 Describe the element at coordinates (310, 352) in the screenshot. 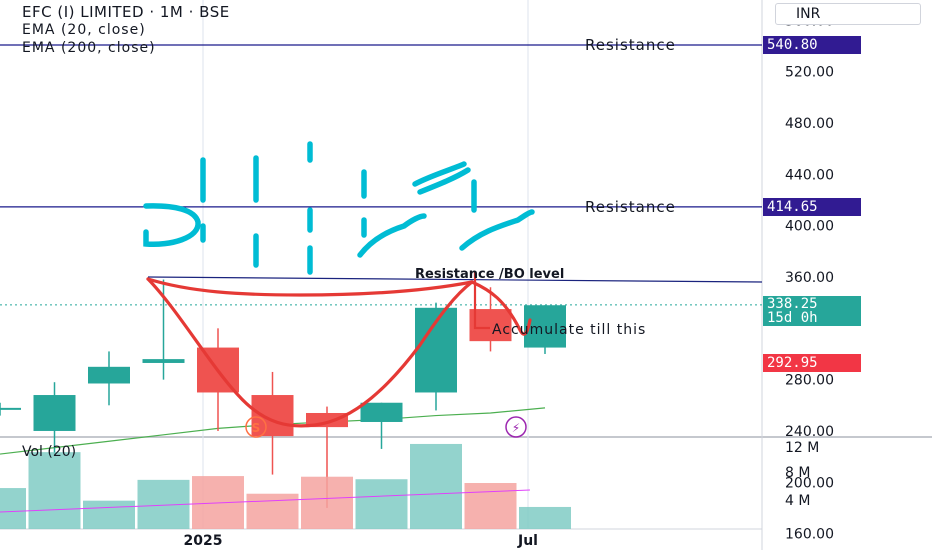

I see `cup-shape-drawing` at that location.